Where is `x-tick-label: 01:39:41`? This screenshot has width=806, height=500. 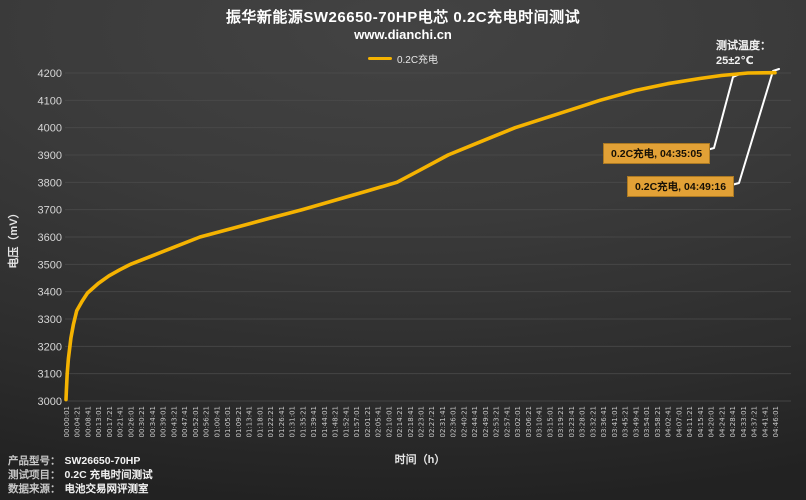
x-tick-label: 01:39:41 is located at coordinates (314, 421).